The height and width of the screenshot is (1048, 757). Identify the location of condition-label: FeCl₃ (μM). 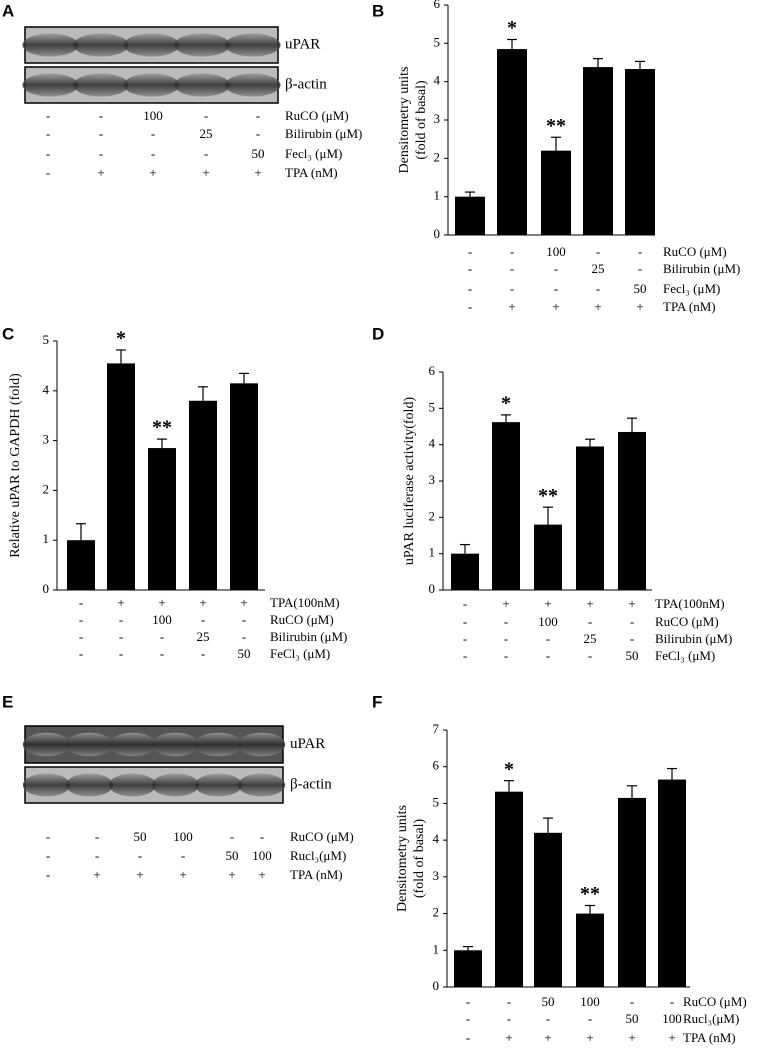
(300, 653).